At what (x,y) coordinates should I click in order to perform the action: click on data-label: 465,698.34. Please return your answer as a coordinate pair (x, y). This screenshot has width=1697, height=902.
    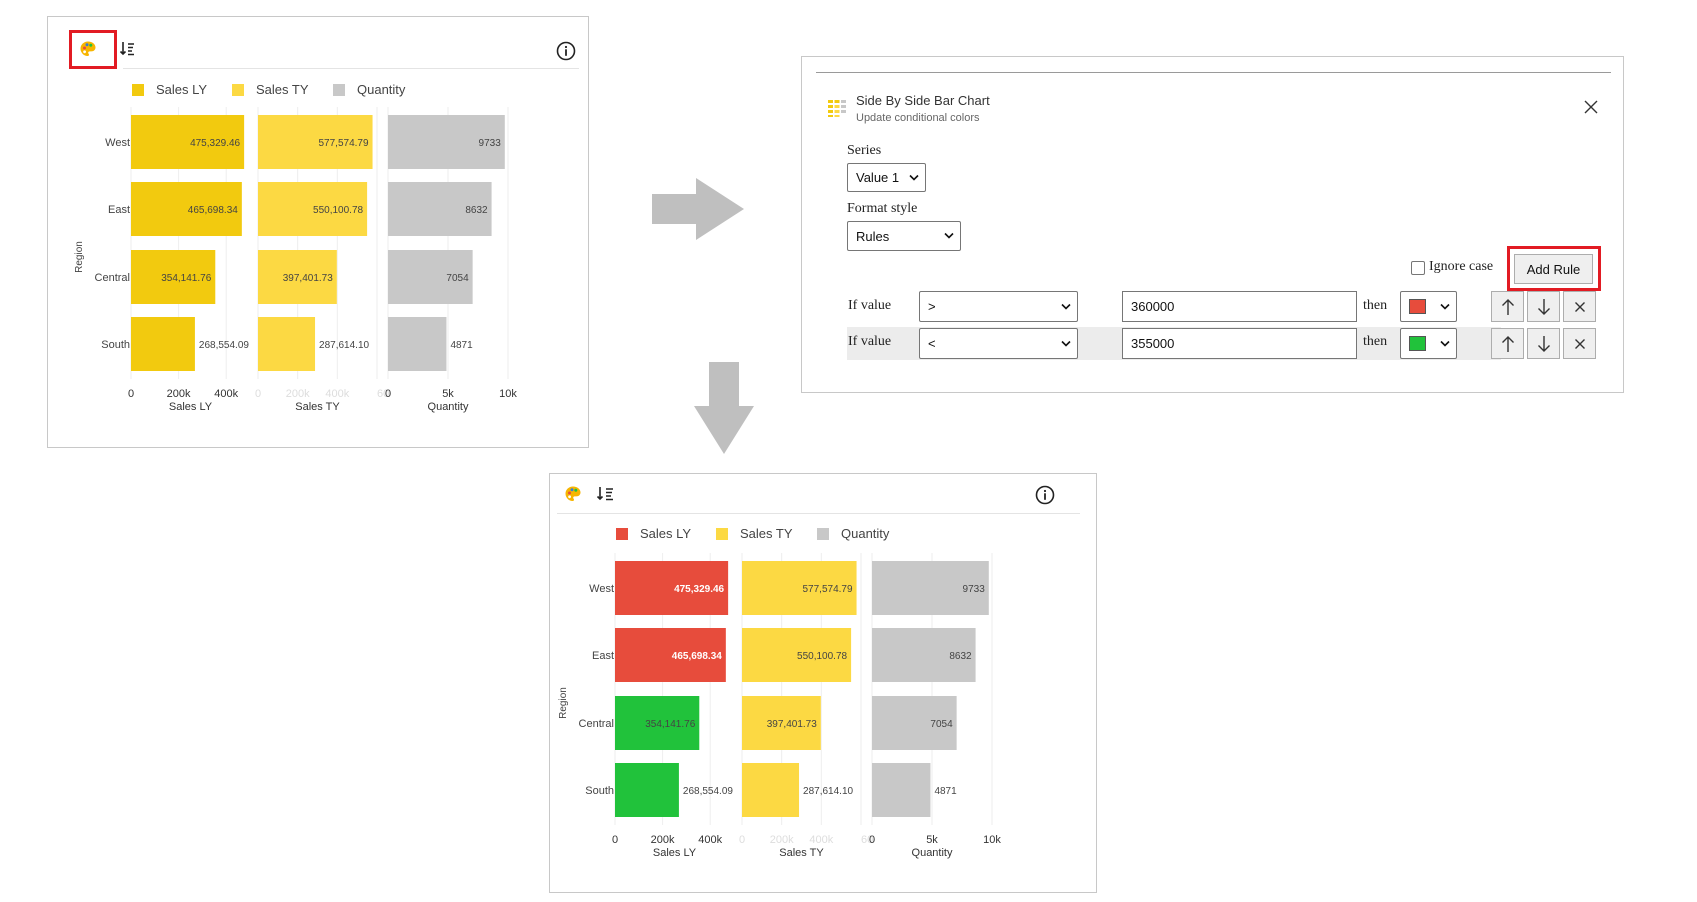
    Looking at the image, I should click on (697, 656).